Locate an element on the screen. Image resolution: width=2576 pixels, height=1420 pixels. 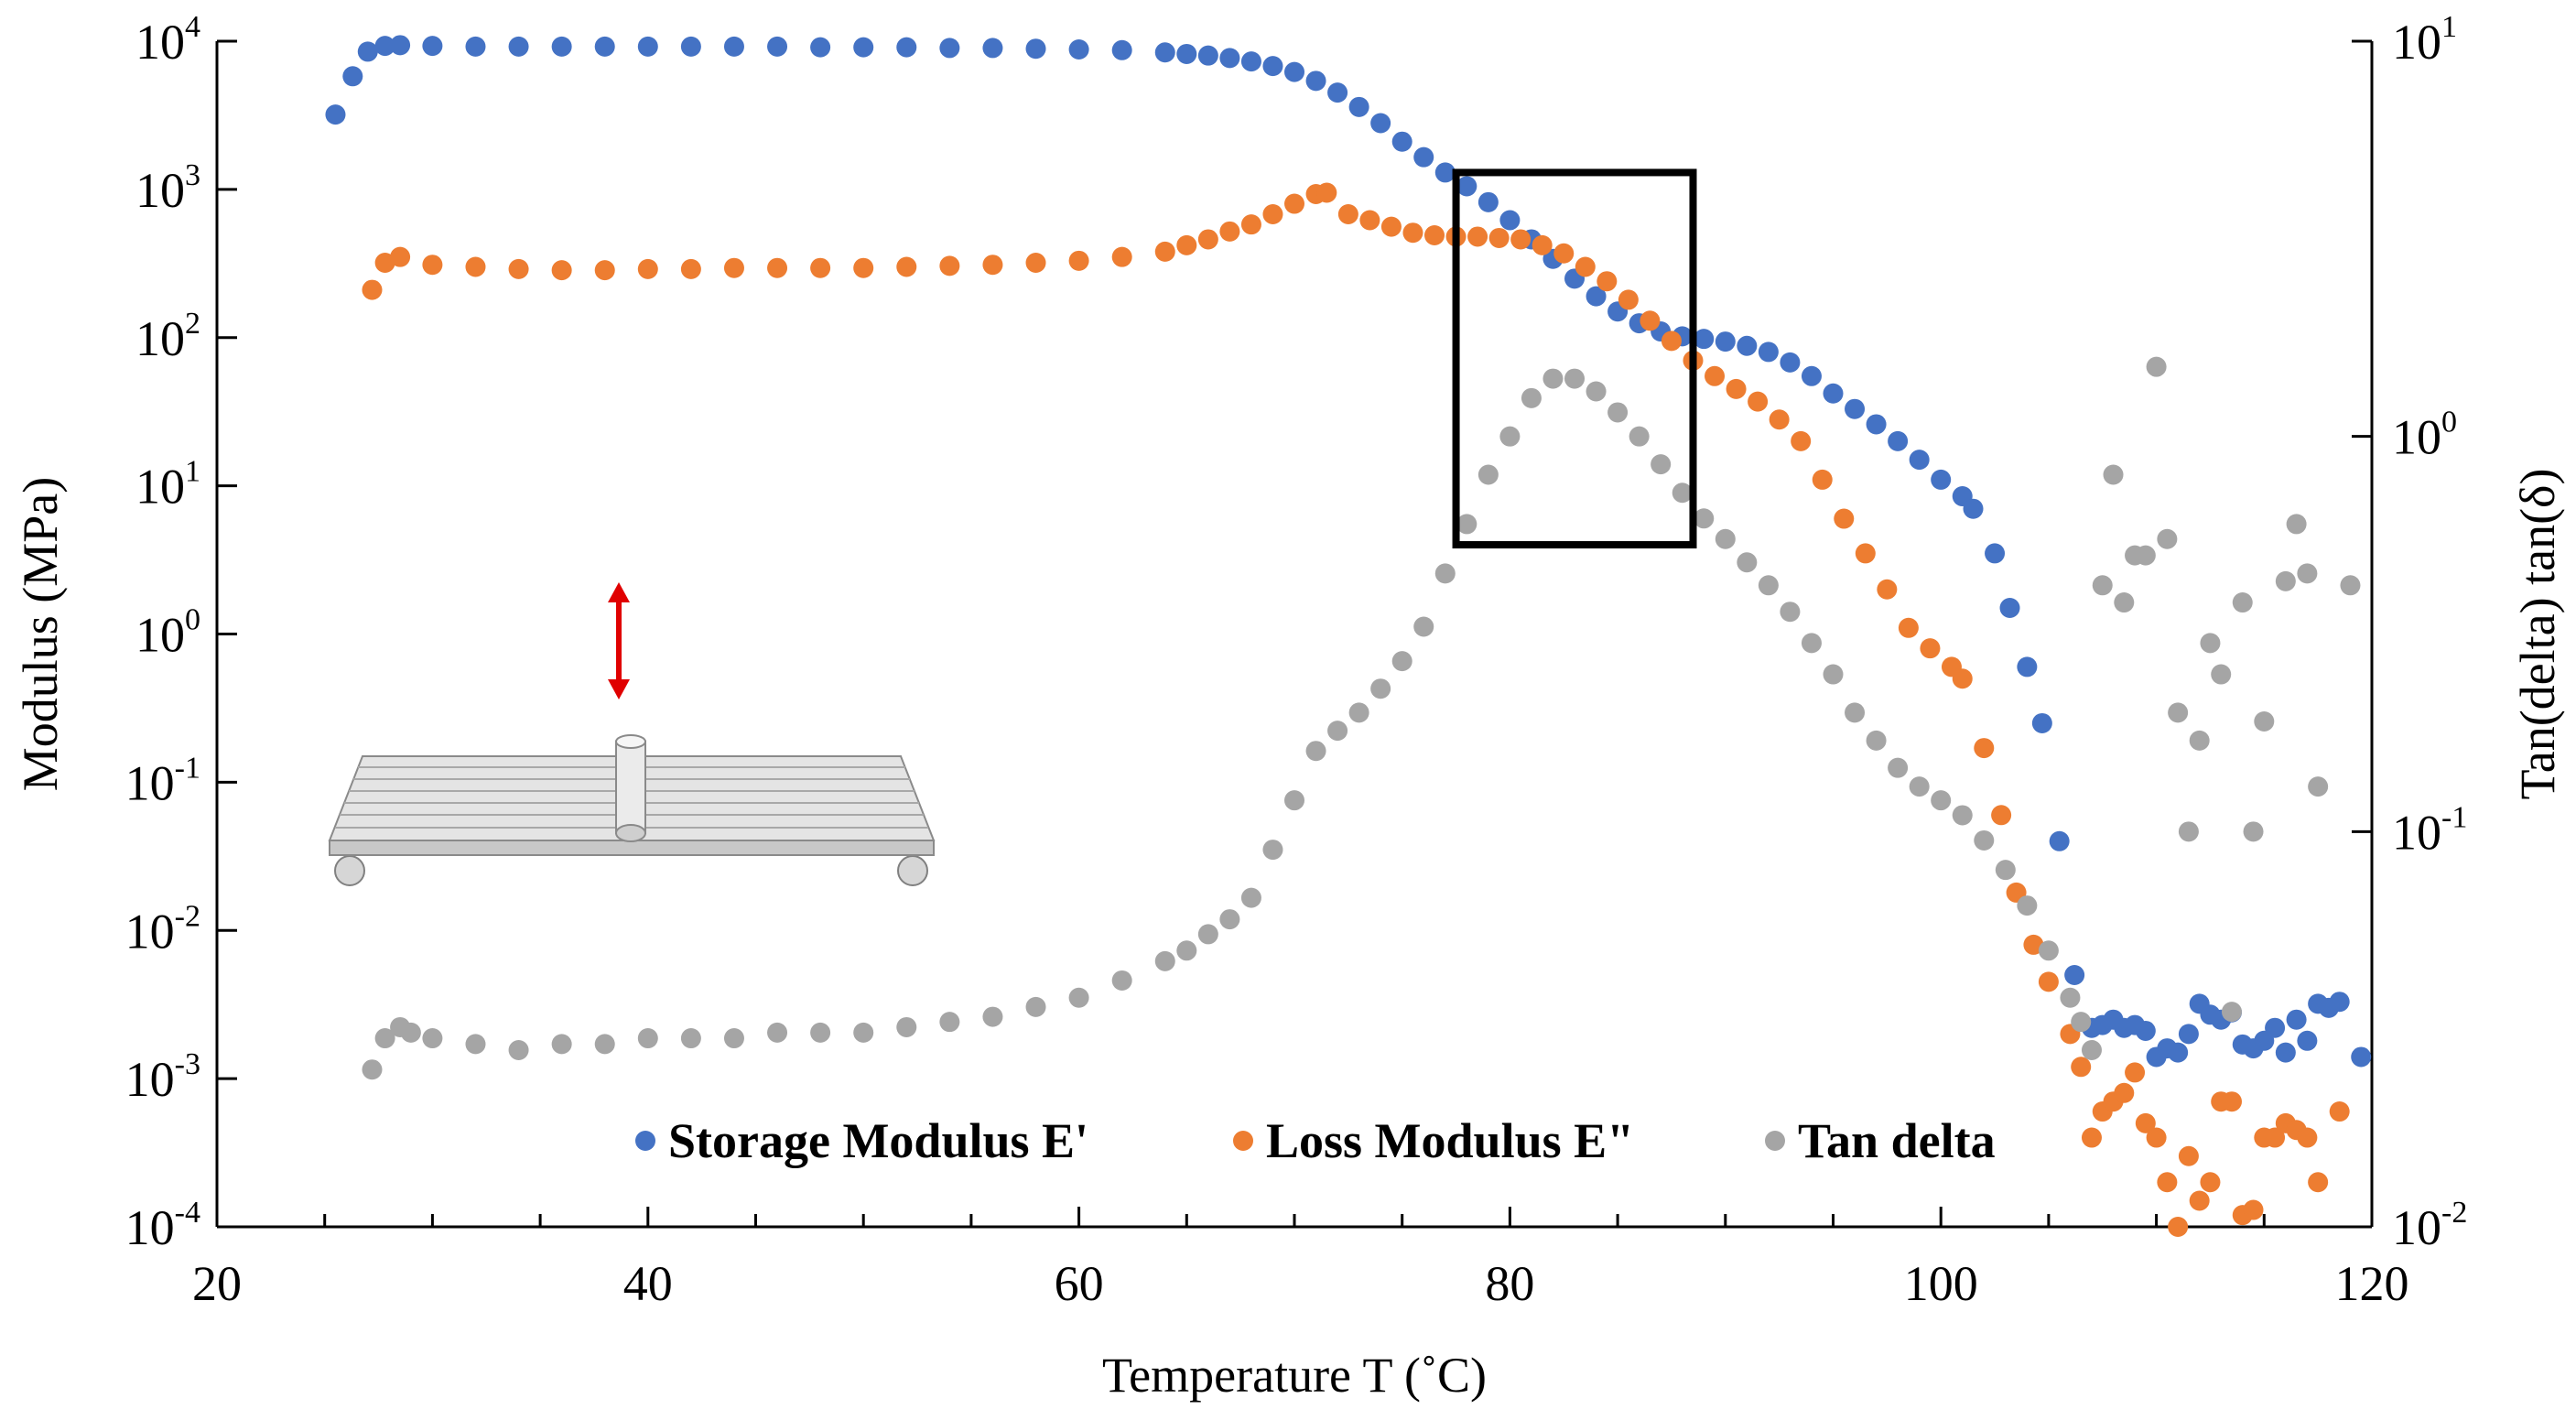
y-left-tick-label: 10⁻⁴ is located at coordinates (163, 1226).